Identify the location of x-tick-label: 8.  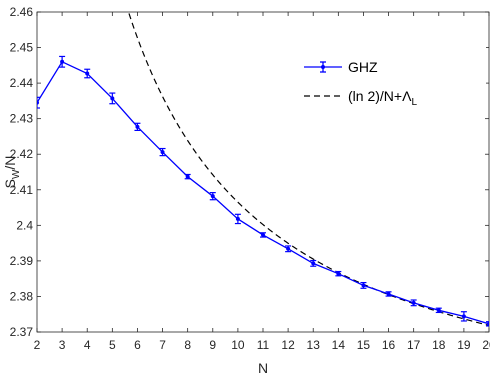
(187, 345).